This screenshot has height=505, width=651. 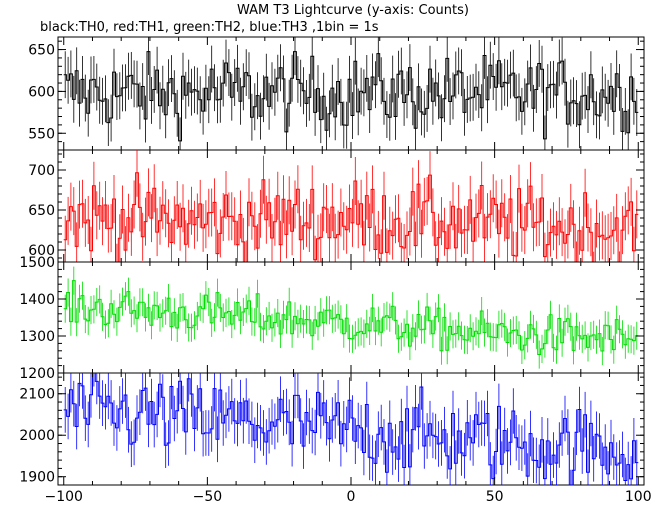 I want to click on x-axis: −100 −50 0 50 100, so click(x=348, y=497).